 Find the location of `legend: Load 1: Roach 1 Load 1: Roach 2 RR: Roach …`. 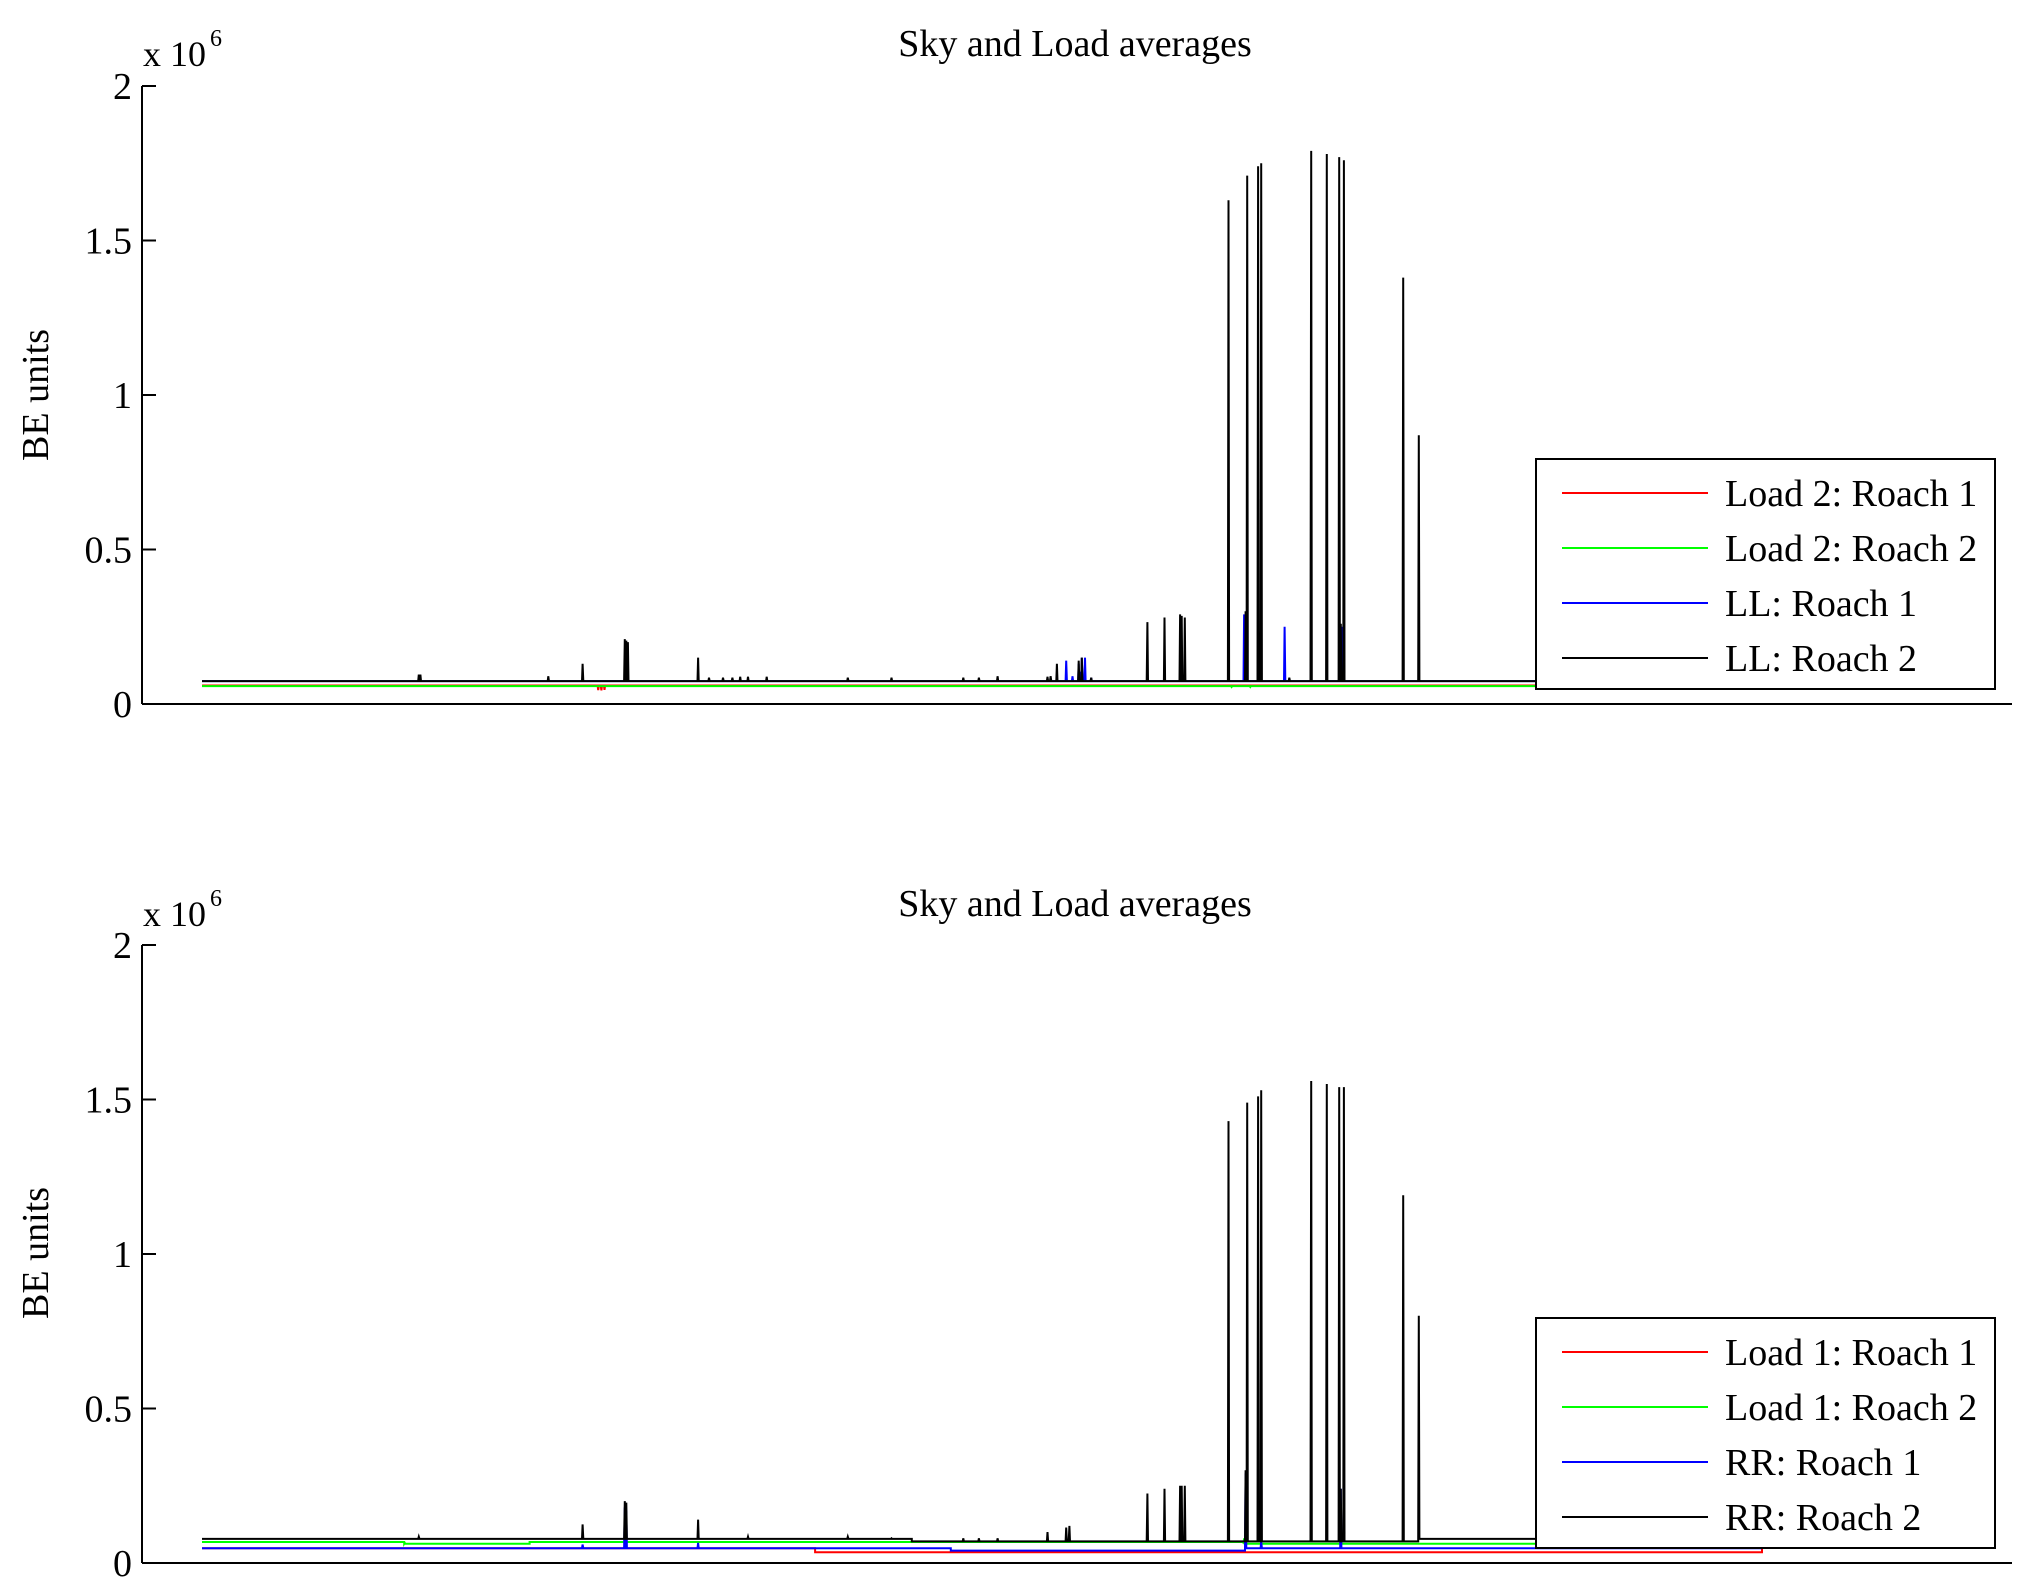

legend: Load 1: Roach 1 Load 1: Roach 2 RR: Roach … is located at coordinates (1765, 1433).